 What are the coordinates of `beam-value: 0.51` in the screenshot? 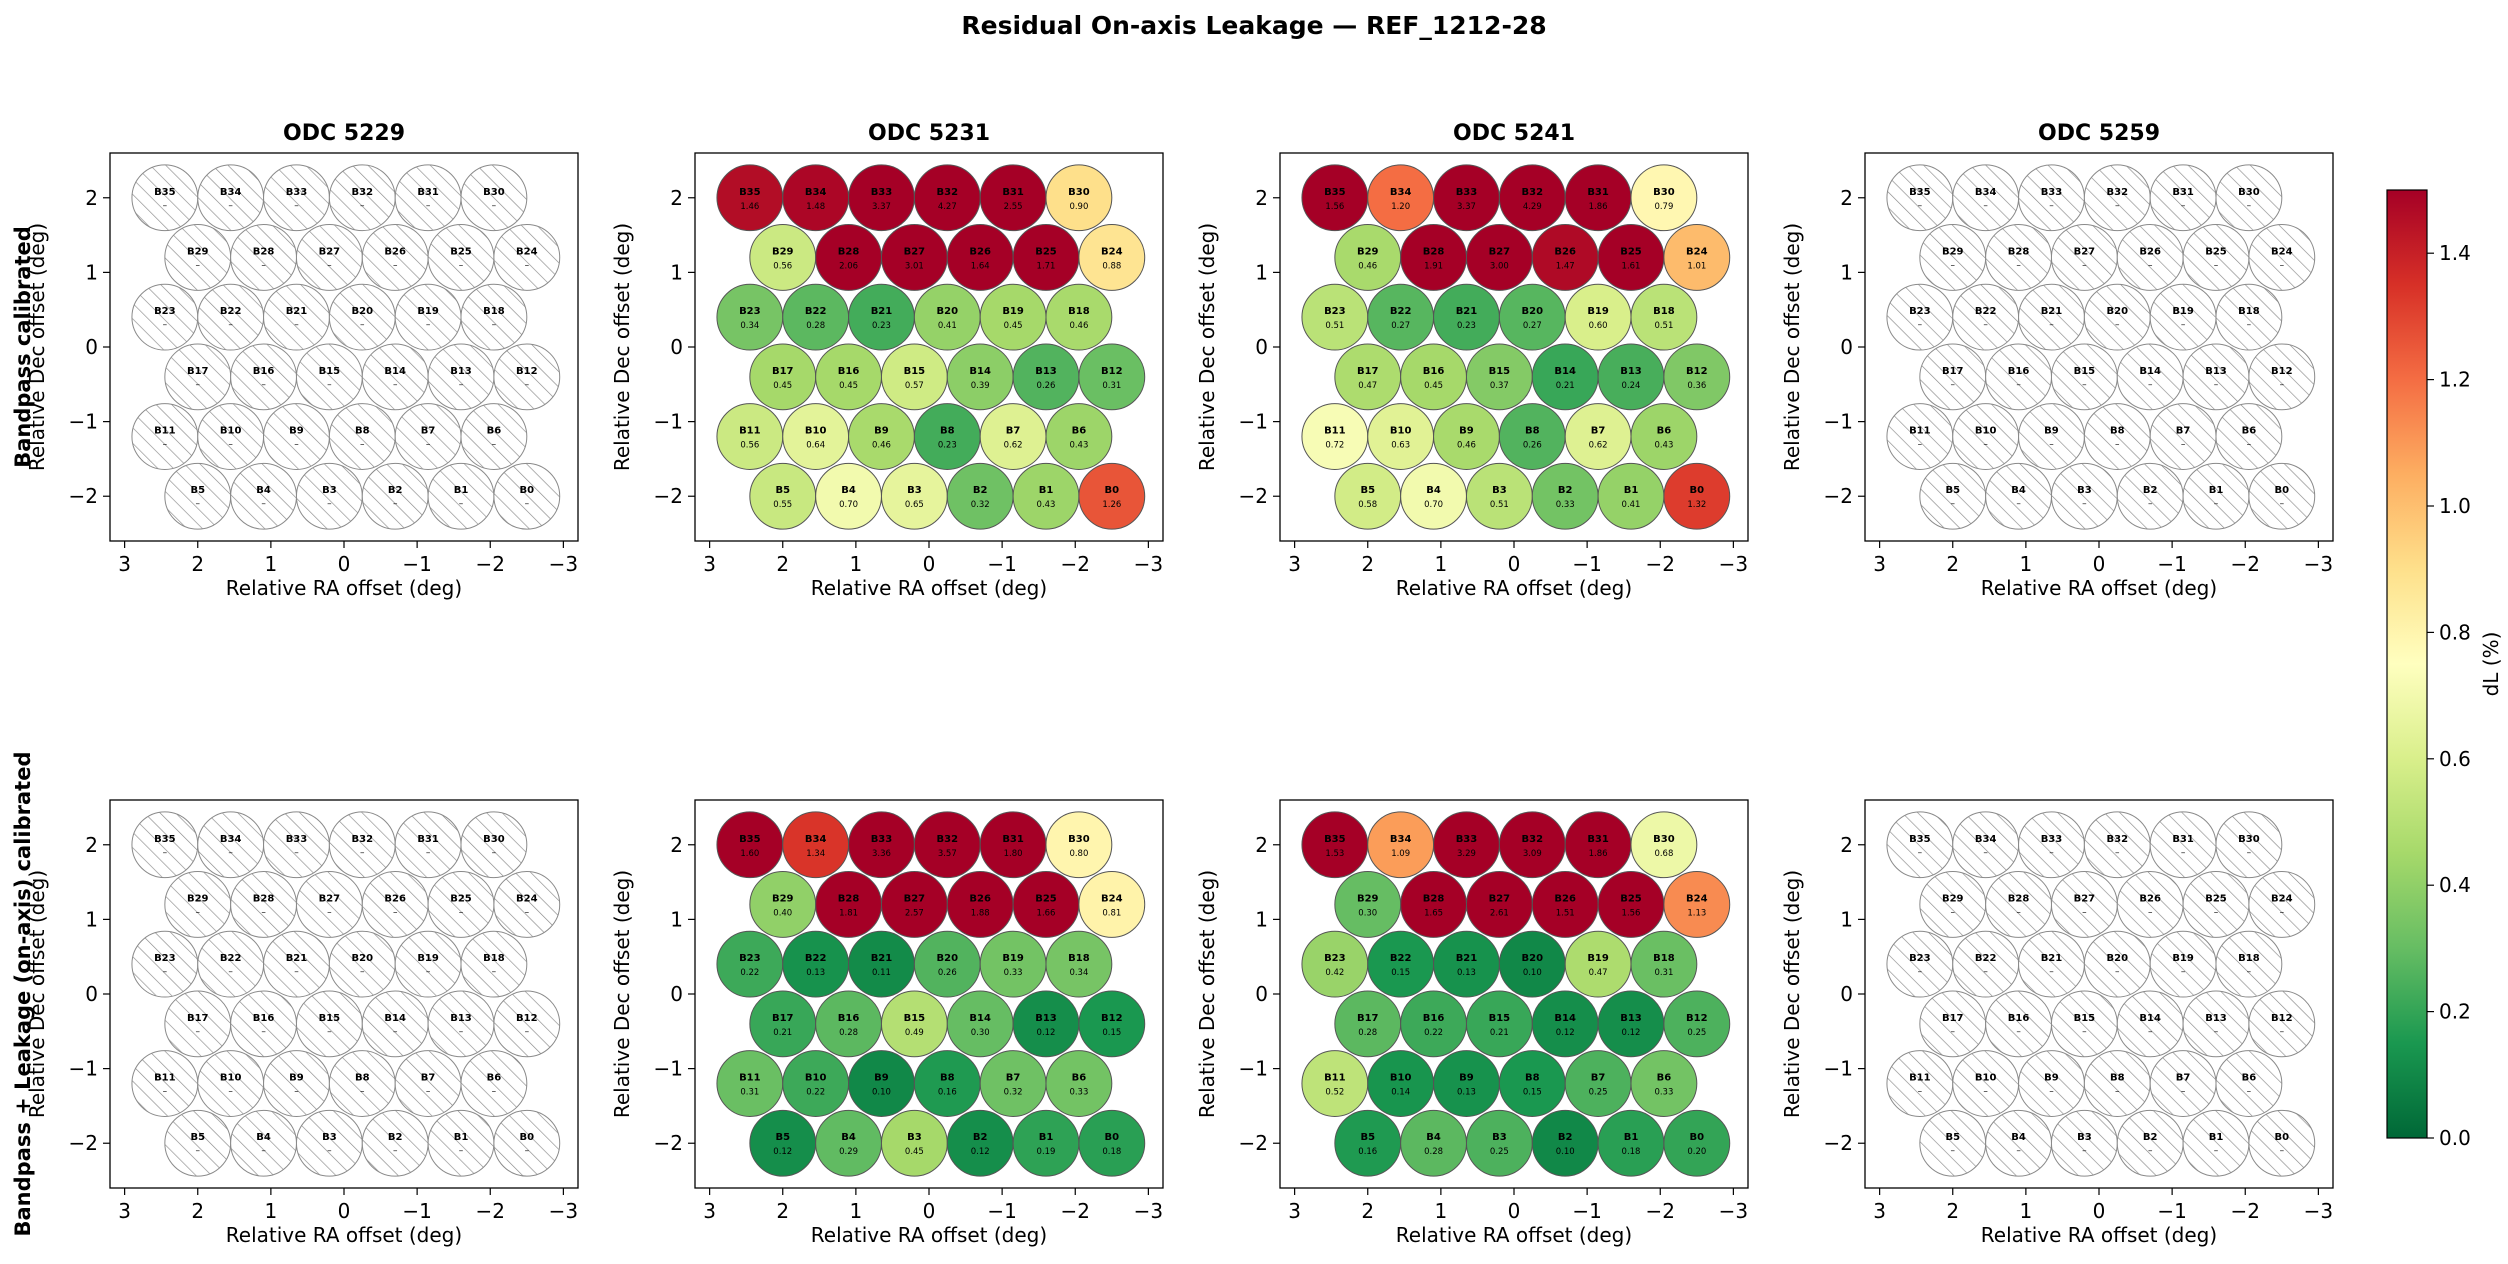 It's located at (1334, 326).